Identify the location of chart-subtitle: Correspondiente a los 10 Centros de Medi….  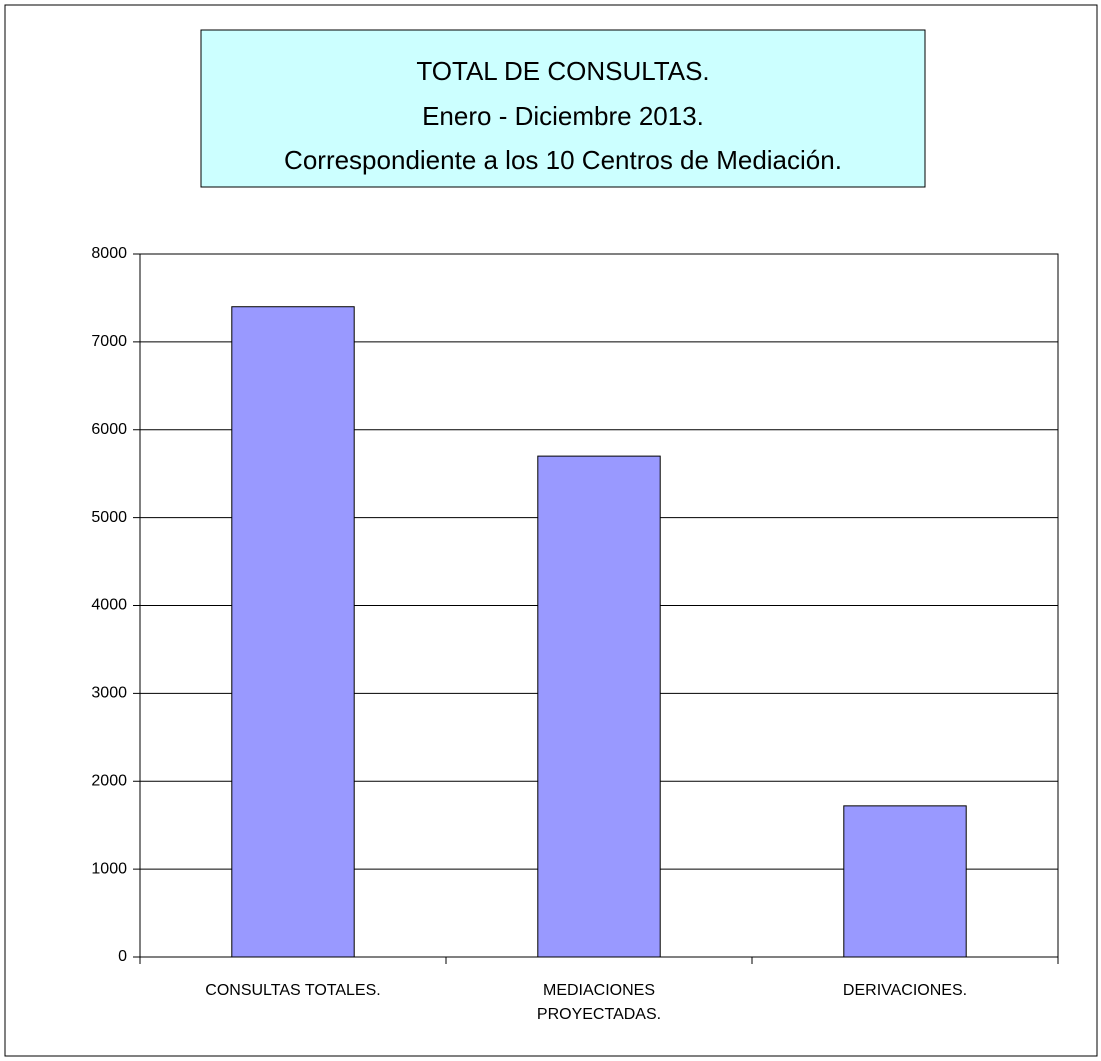
(563, 160).